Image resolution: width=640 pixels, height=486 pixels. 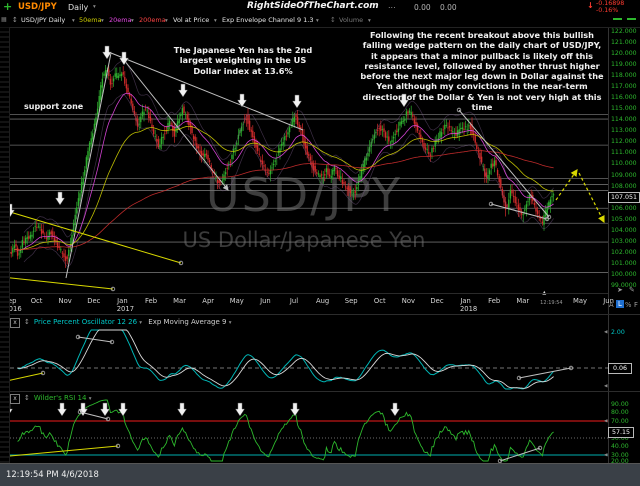 What do you see at coordinates (141, 323) in the screenshot?
I see `ppo-caret-icon: ▾` at bounding box center [141, 323].